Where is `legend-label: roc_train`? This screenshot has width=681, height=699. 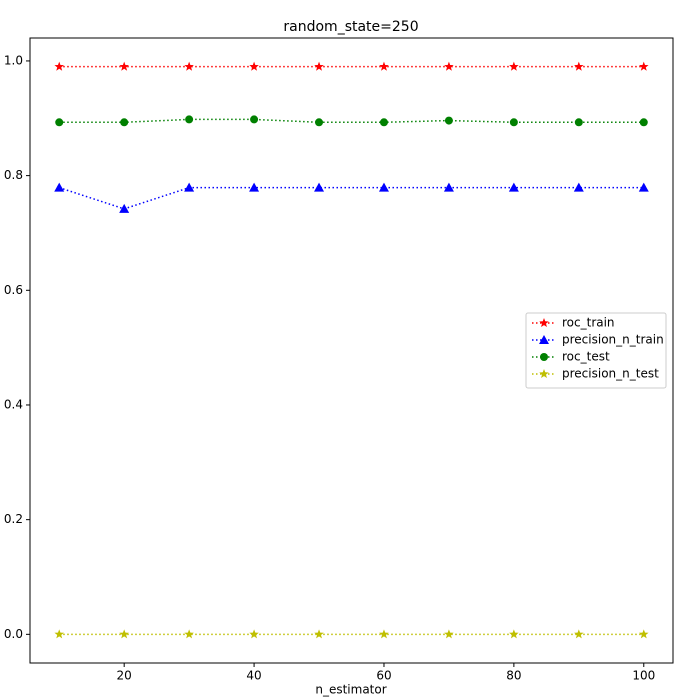
legend-label: roc_train is located at coordinates (588, 323).